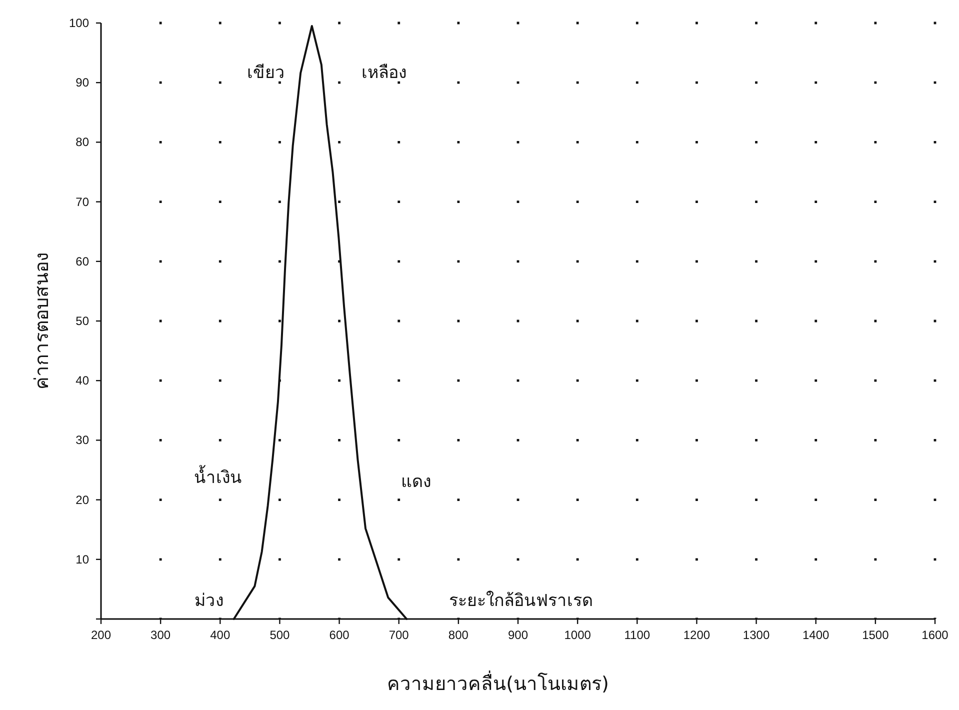 The width and height of the screenshot is (959, 710). What do you see at coordinates (518, 635) in the screenshot?
I see `x-tick-label: 900` at bounding box center [518, 635].